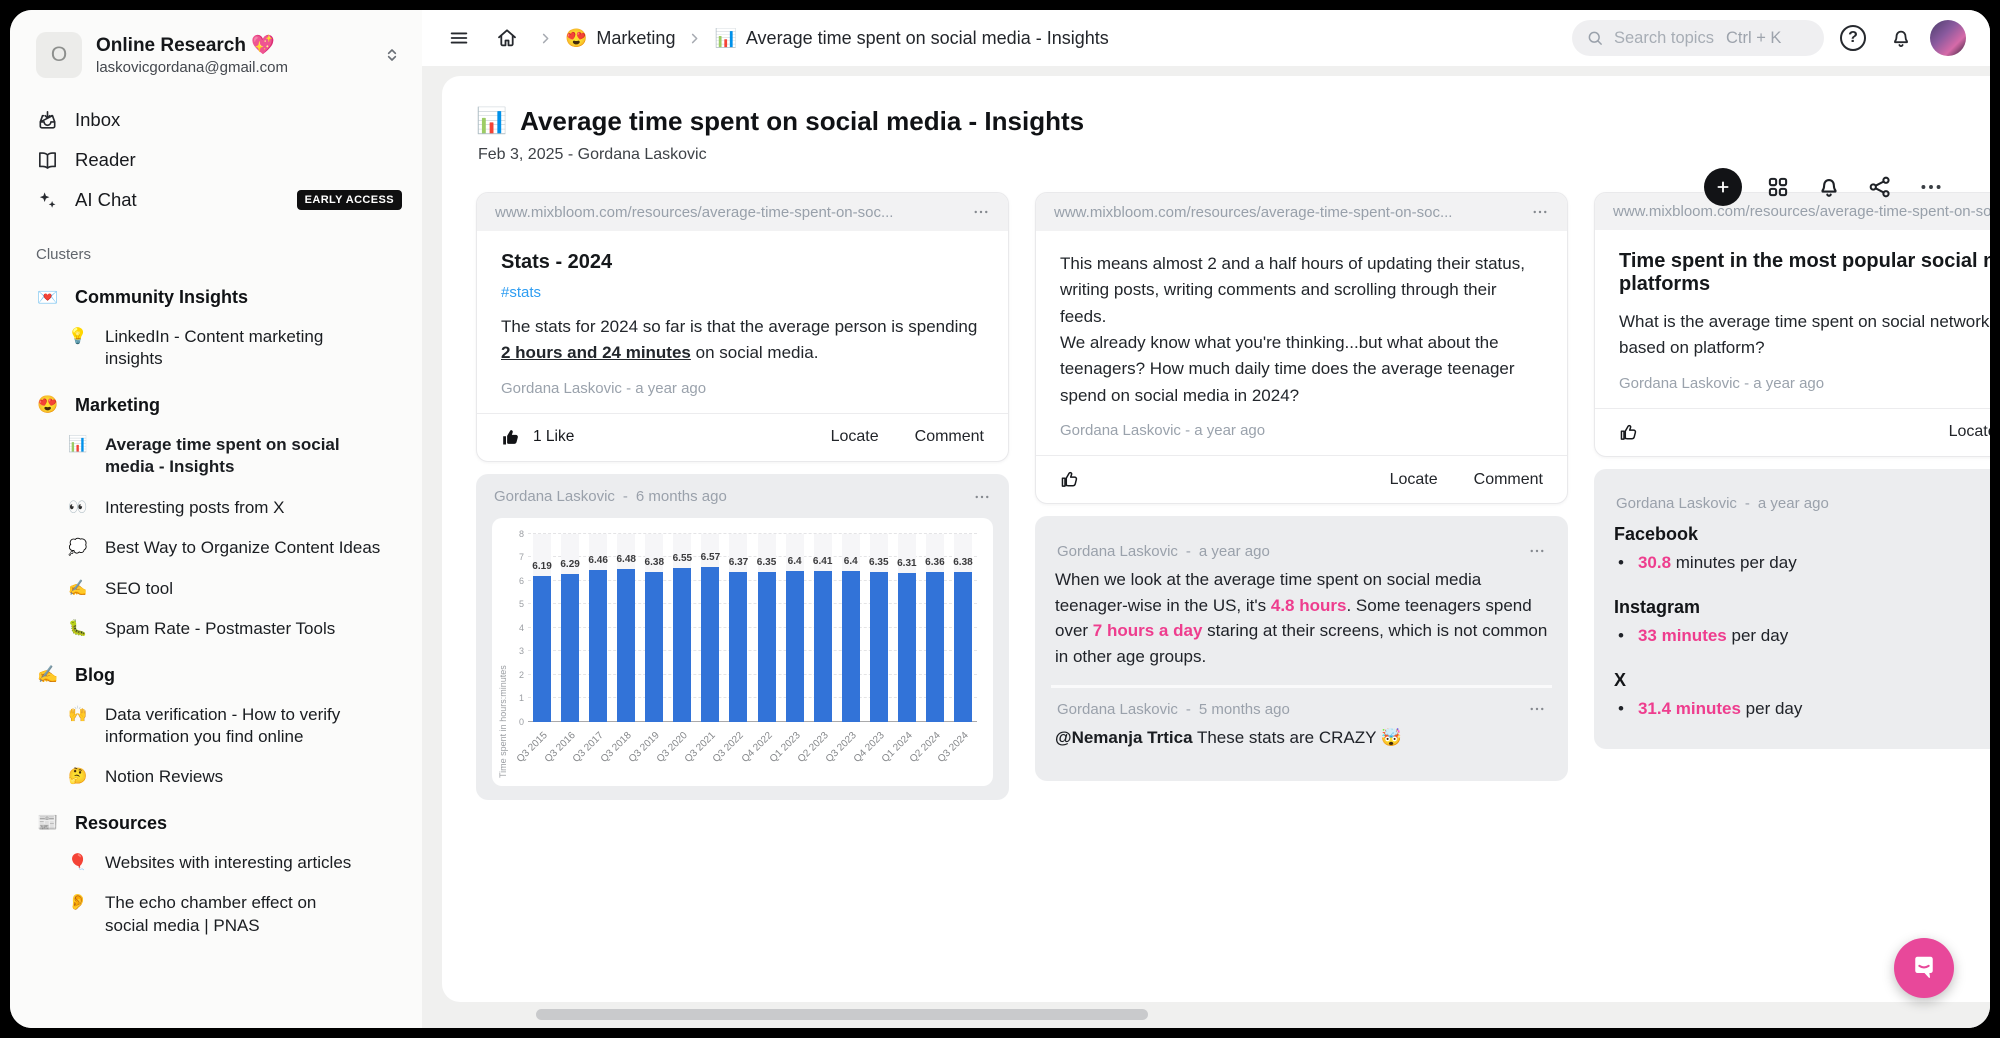 This screenshot has height=1038, width=2000. Describe the element at coordinates (219, 863) in the screenshot. I see `sidebar-item-websites-articles: 🎈 Websites with interesting articles` at that location.